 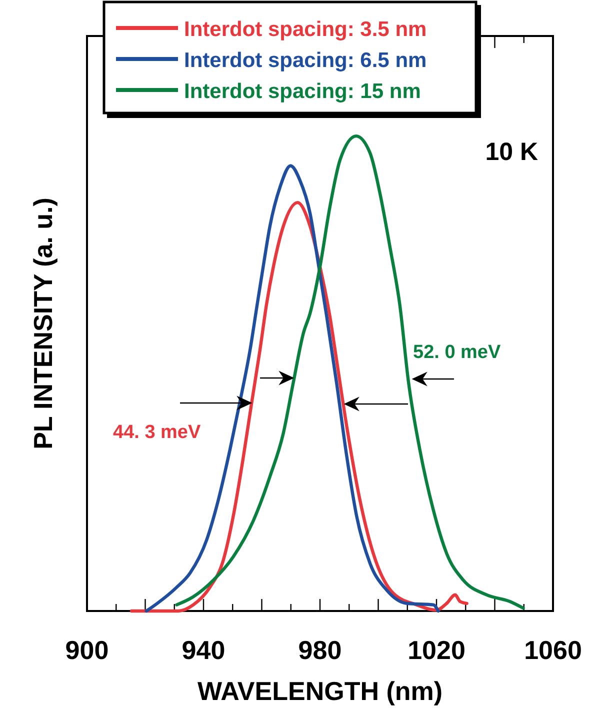 I want to click on x-tick-label: 940, so click(x=204, y=650).